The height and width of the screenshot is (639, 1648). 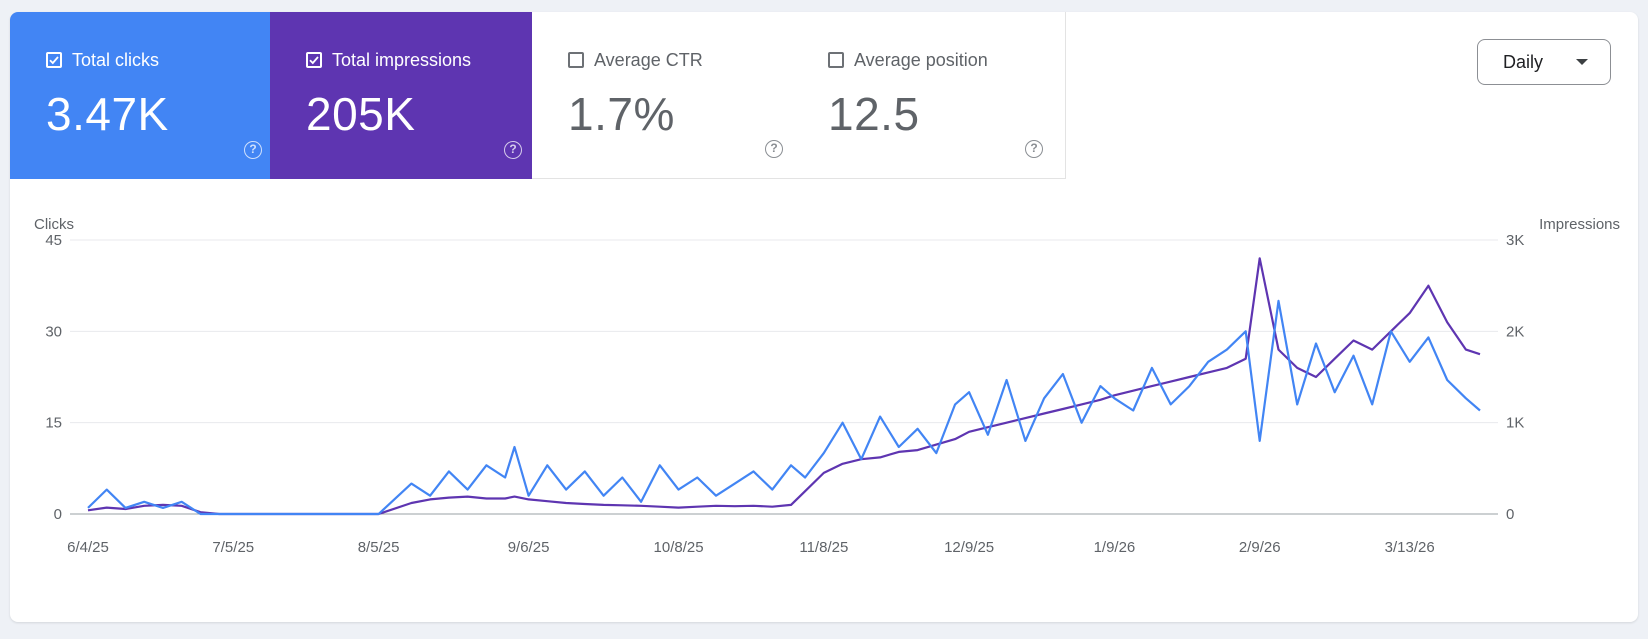 What do you see at coordinates (1515, 240) in the screenshot?
I see `right-tick-label: 3K` at bounding box center [1515, 240].